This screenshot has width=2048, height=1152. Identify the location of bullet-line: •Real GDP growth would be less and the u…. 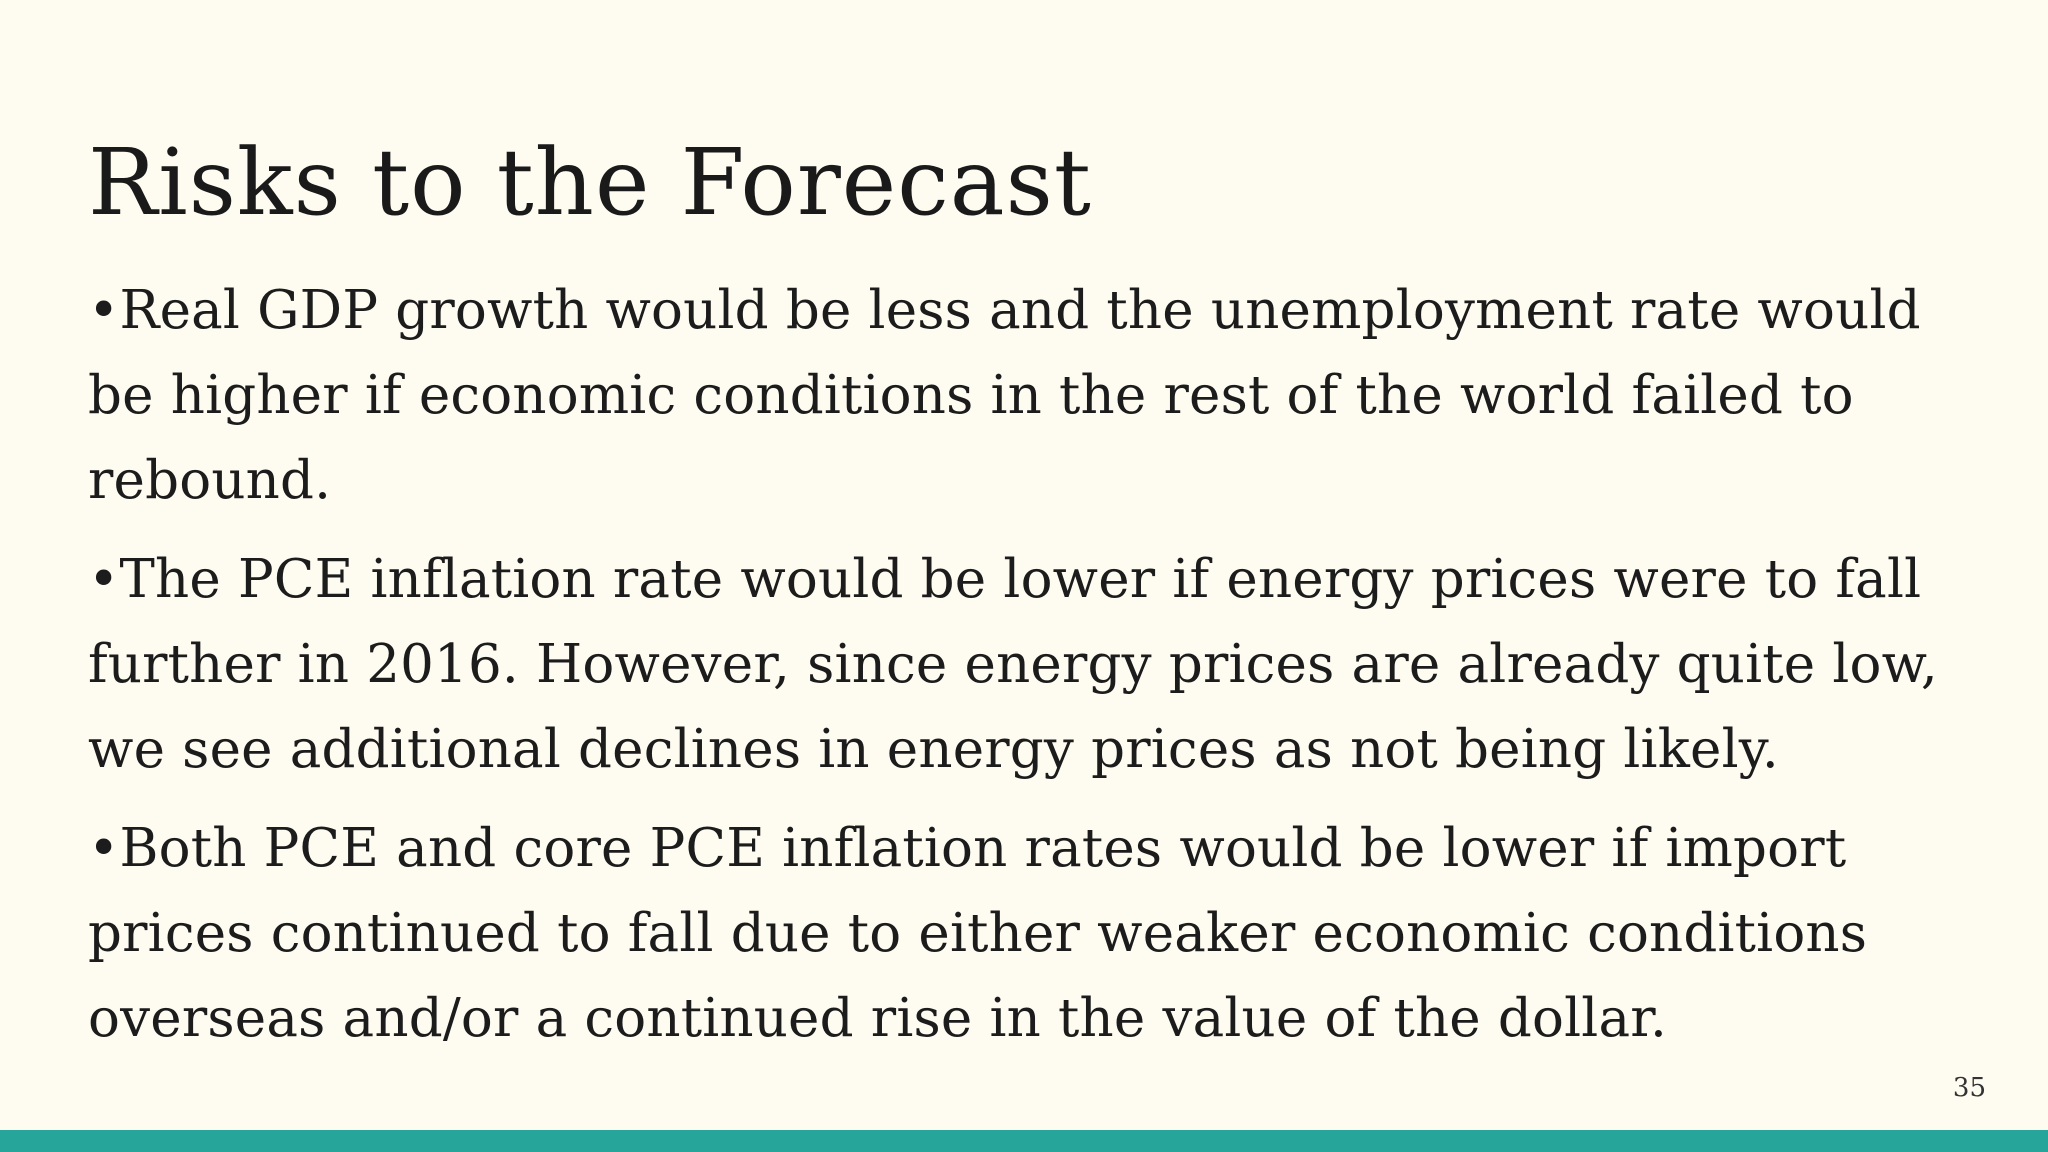
(1004, 310).